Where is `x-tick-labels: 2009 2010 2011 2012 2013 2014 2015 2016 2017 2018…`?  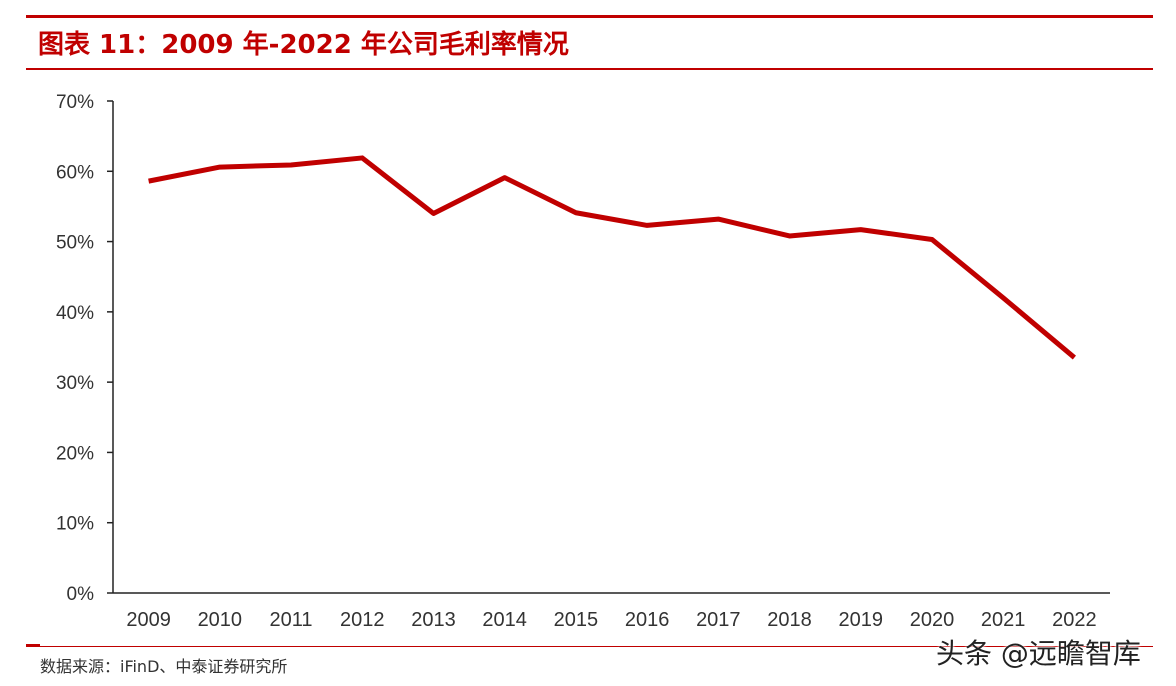
x-tick-labels: 2009 2010 2011 2012 2013 2014 2015 2016 2017 2018… is located at coordinates (611, 620).